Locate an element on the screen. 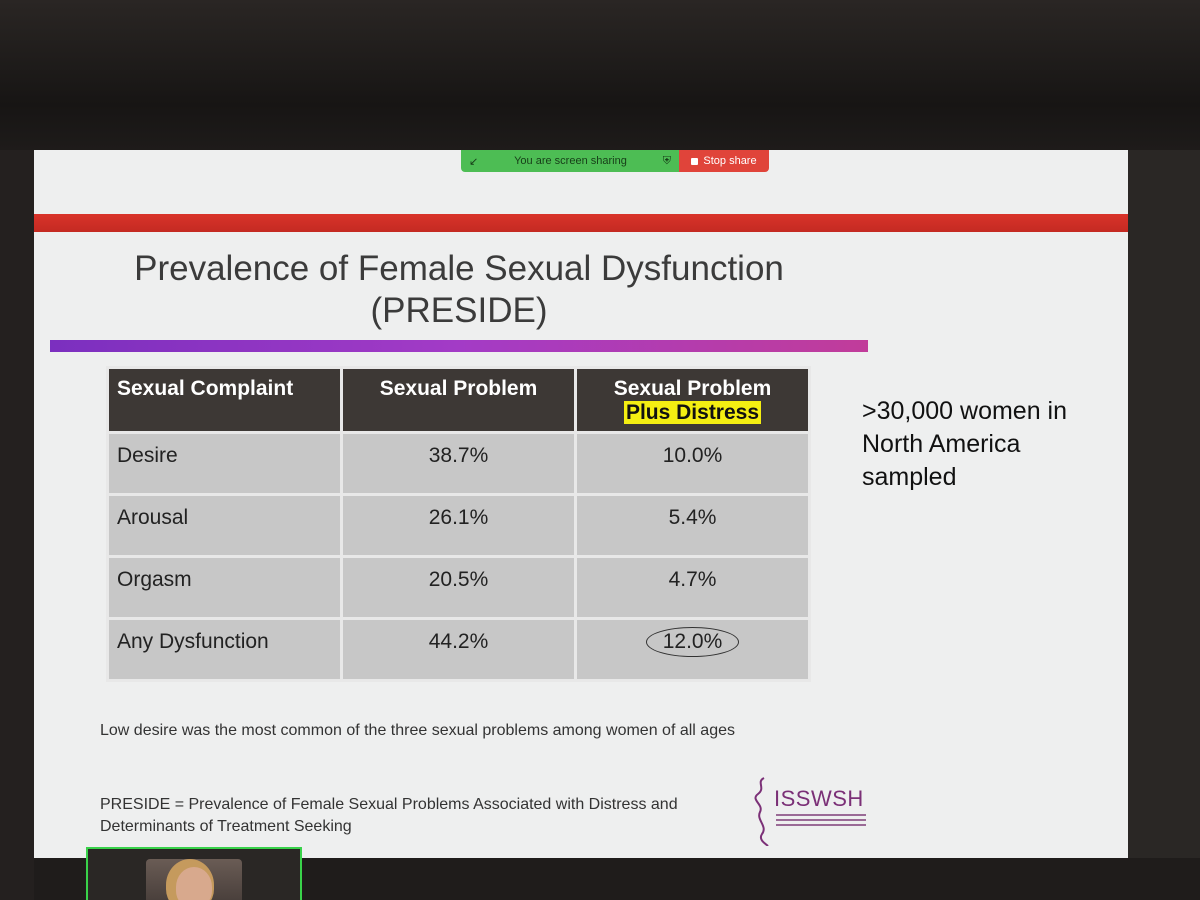  arrow-icon: ↙ is located at coordinates (474, 161).